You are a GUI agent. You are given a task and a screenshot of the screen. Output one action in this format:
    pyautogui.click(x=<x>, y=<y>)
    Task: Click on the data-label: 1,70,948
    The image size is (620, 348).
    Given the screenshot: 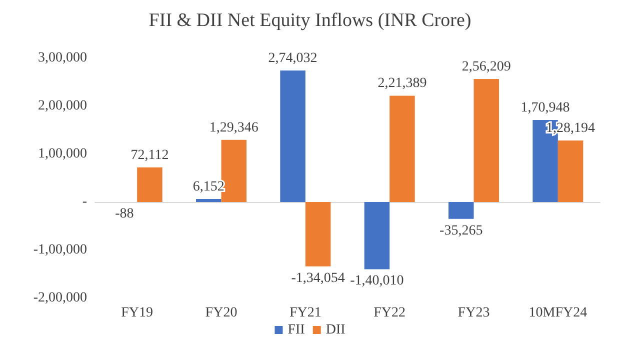 What is the action you would take?
    pyautogui.click(x=545, y=108)
    